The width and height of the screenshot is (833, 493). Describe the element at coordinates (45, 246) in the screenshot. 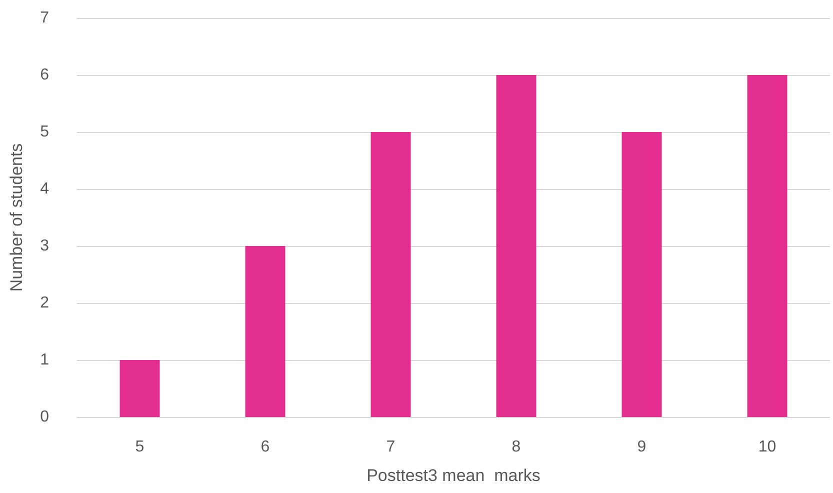

I see `y-tick-label: 3` at that location.